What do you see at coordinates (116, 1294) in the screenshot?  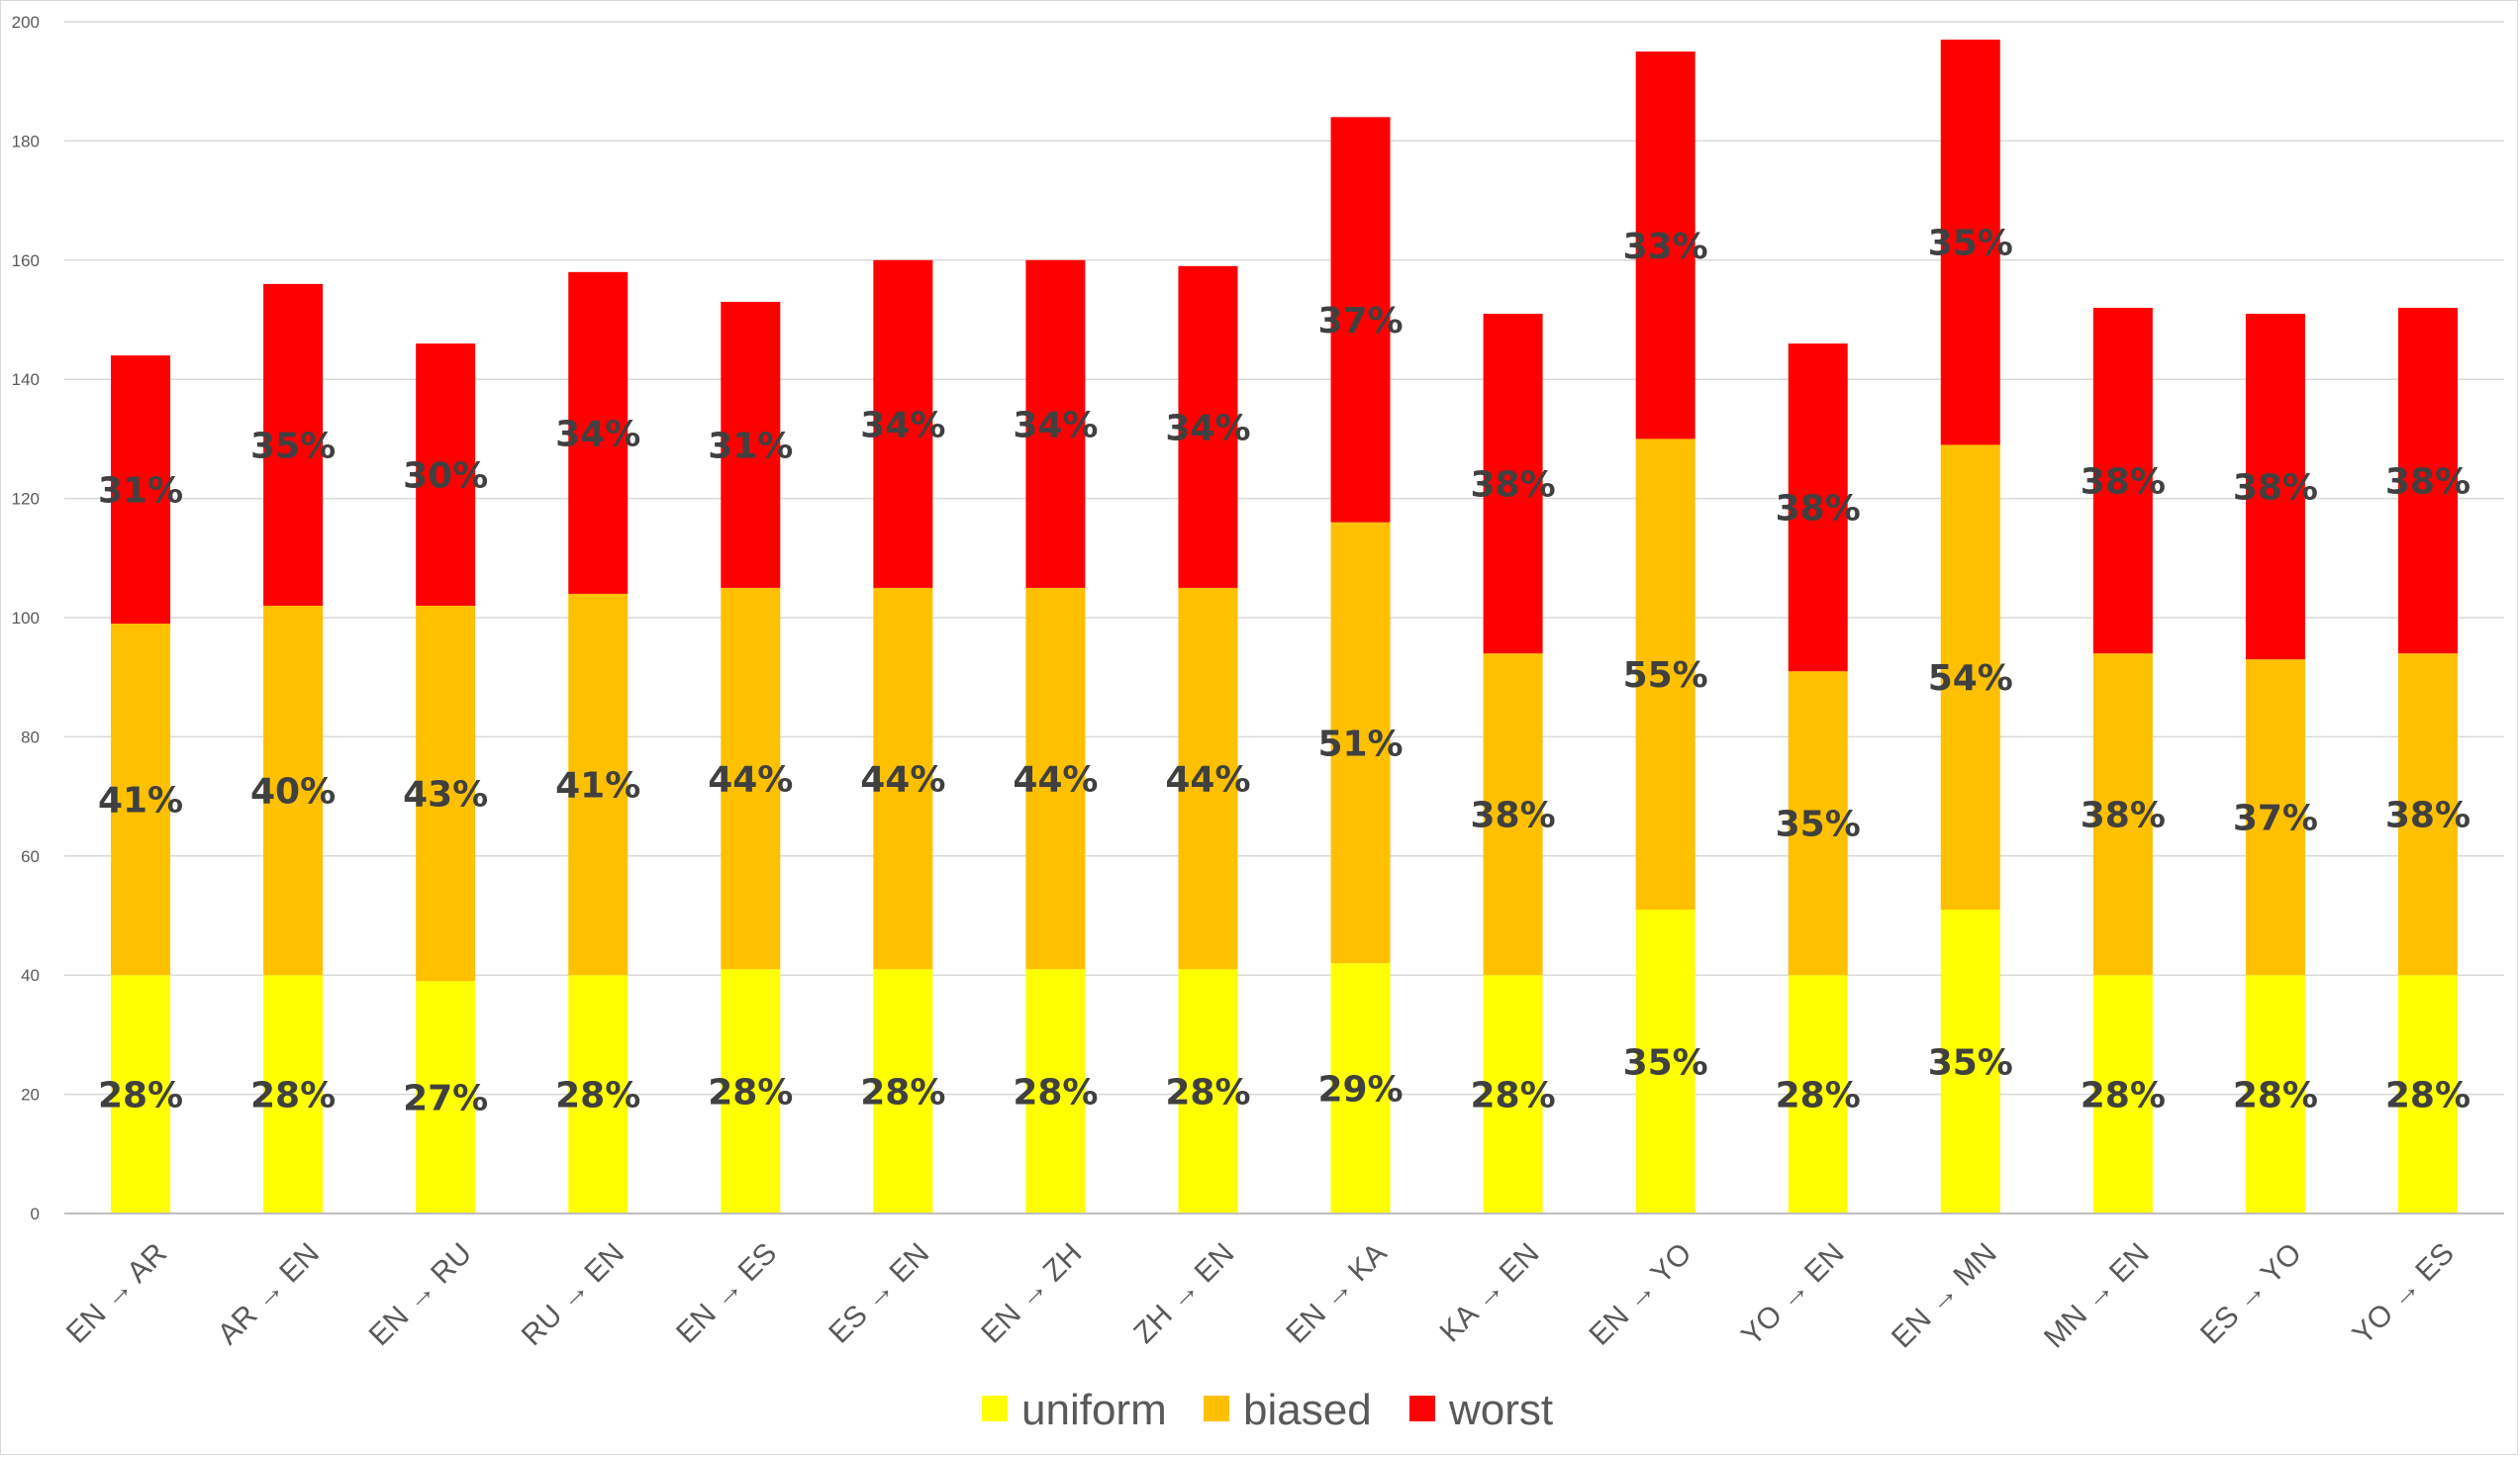 I see `x-tick-label: EN → AR` at bounding box center [116, 1294].